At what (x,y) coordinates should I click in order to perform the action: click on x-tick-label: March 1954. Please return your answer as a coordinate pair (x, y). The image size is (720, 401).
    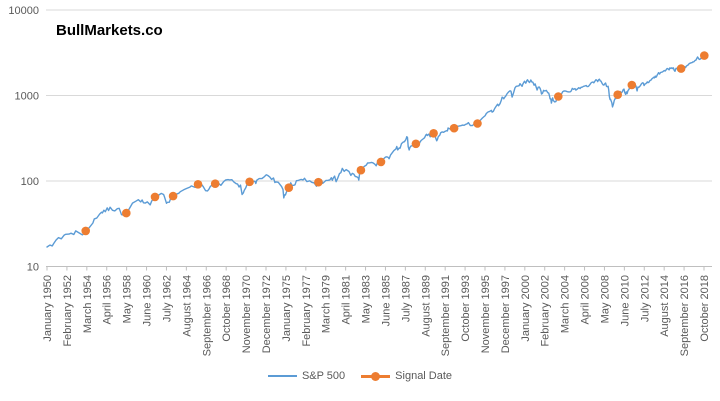
    Looking at the image, I should click on (88, 304).